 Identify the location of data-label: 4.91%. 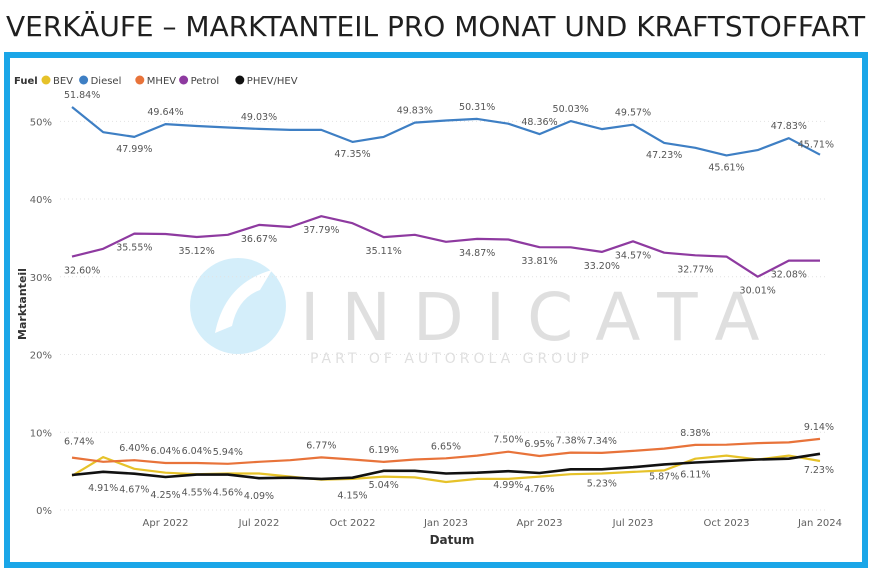
(103, 488).